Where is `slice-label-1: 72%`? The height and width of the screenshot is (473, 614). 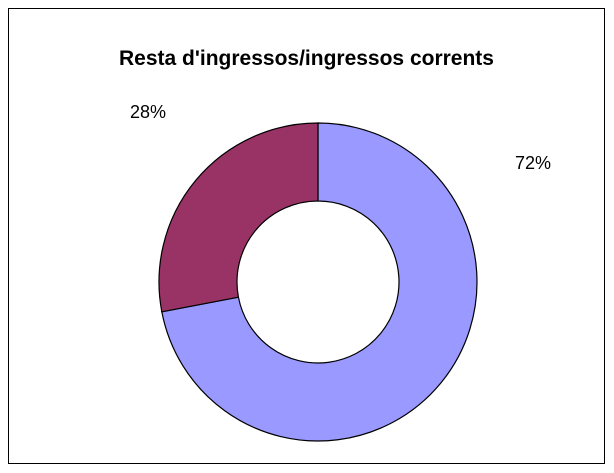 slice-label-1: 72% is located at coordinates (533, 163).